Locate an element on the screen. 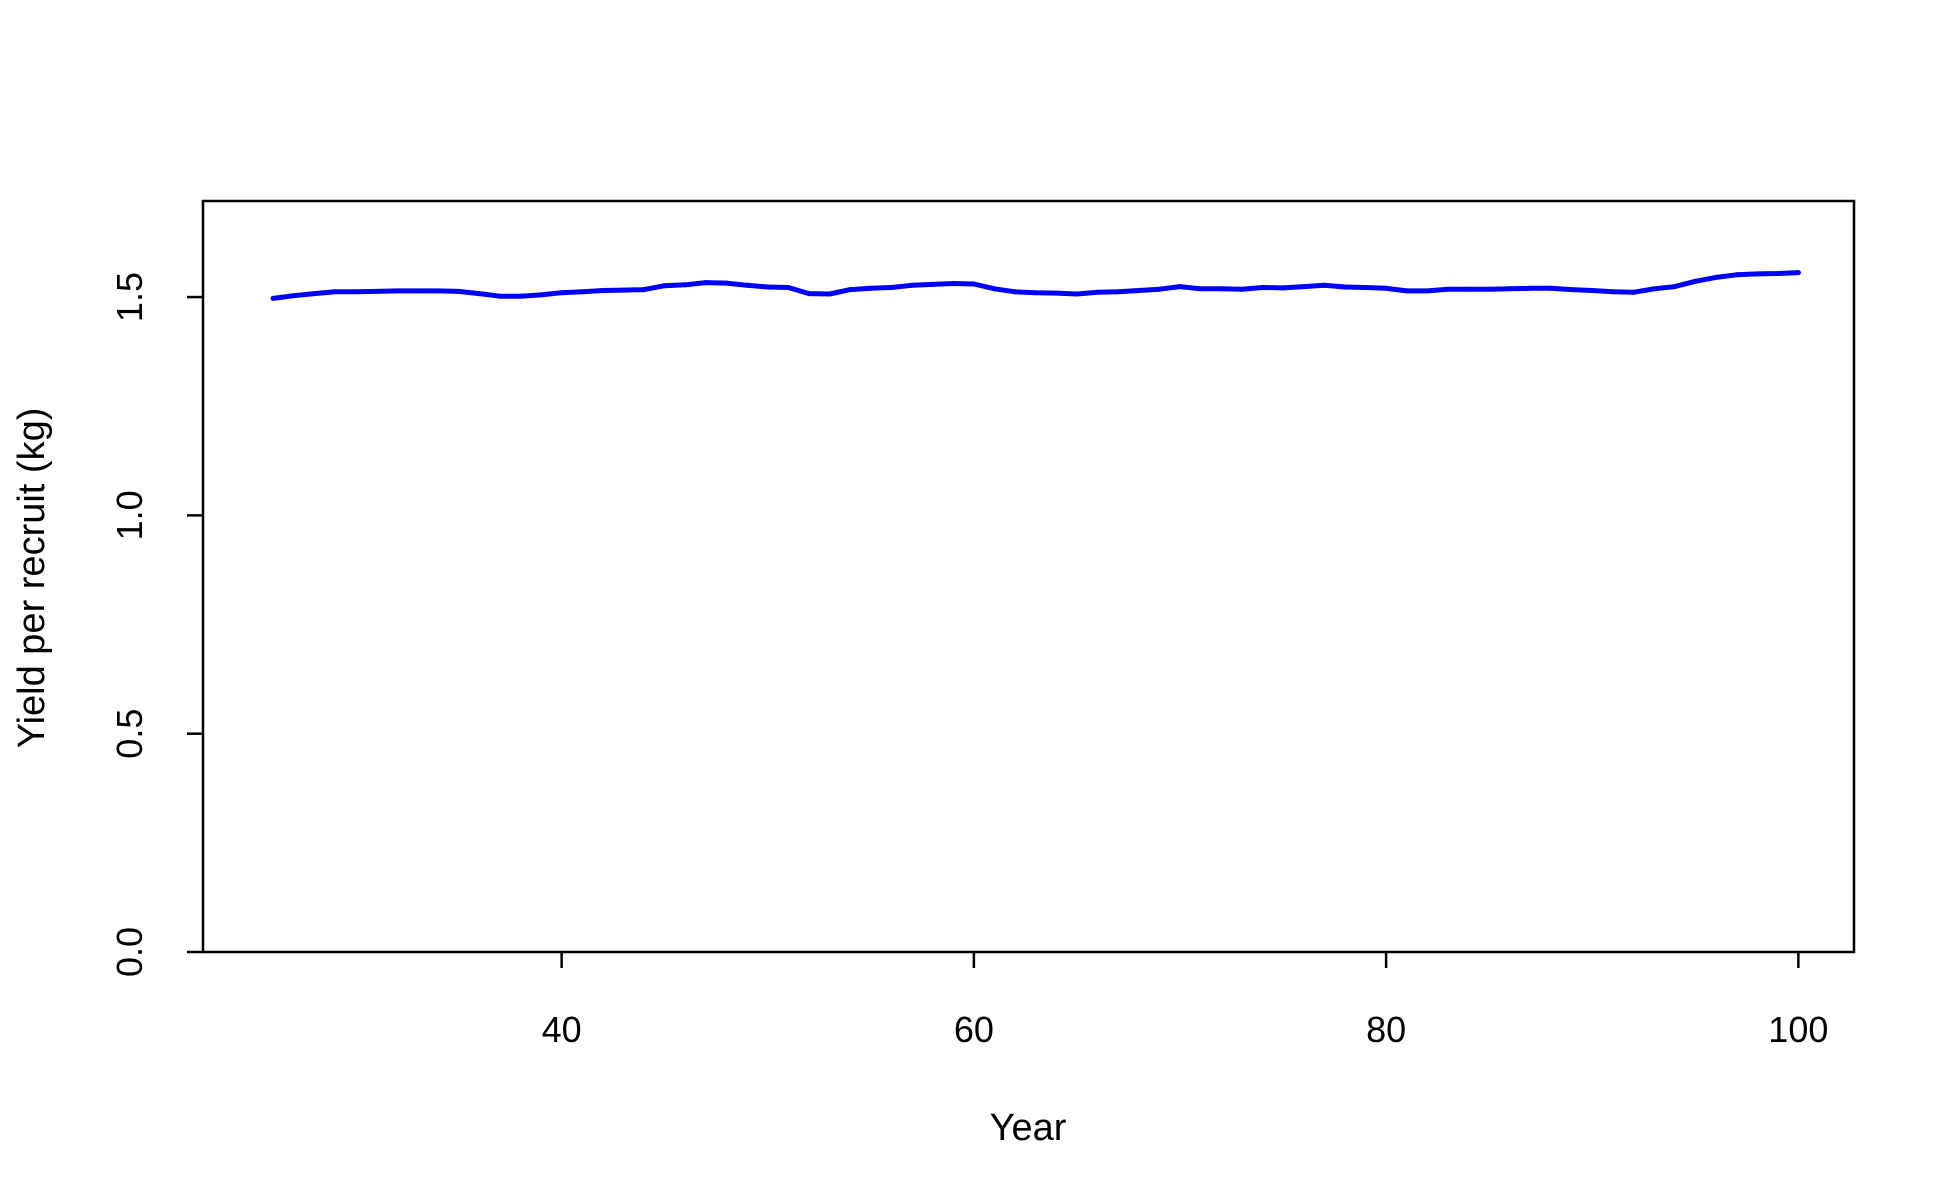 The height and width of the screenshot is (1200, 1950). data-points is located at coordinates (1035, 285).